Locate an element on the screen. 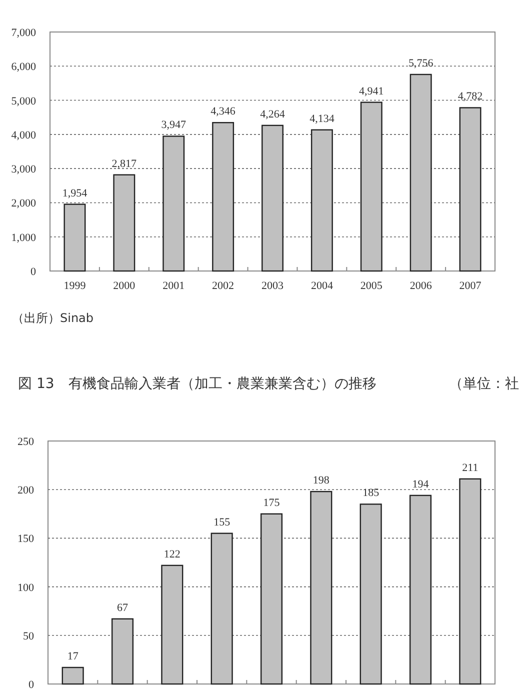  data-label: 67 is located at coordinates (122, 608).